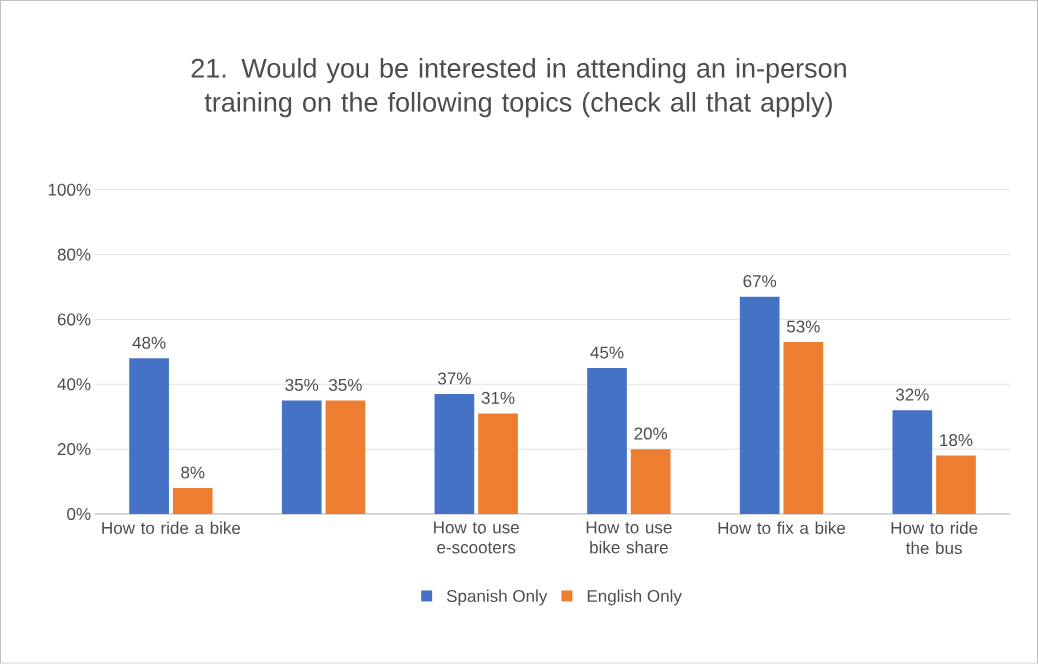 The height and width of the screenshot is (664, 1038). I want to click on data-label: 20%, so click(651, 433).